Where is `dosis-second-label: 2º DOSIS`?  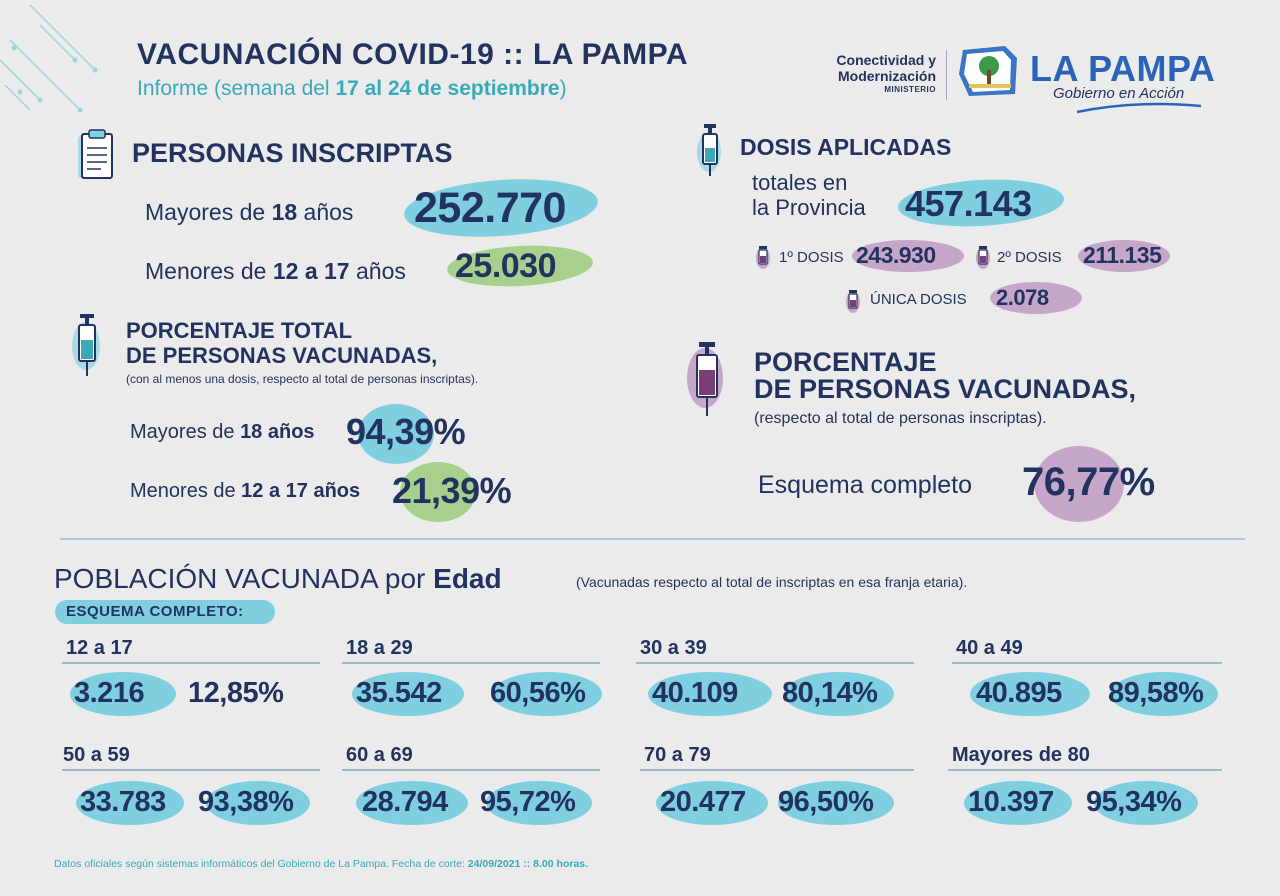
dosis-second-label: 2º DOSIS is located at coordinates (1029, 257).